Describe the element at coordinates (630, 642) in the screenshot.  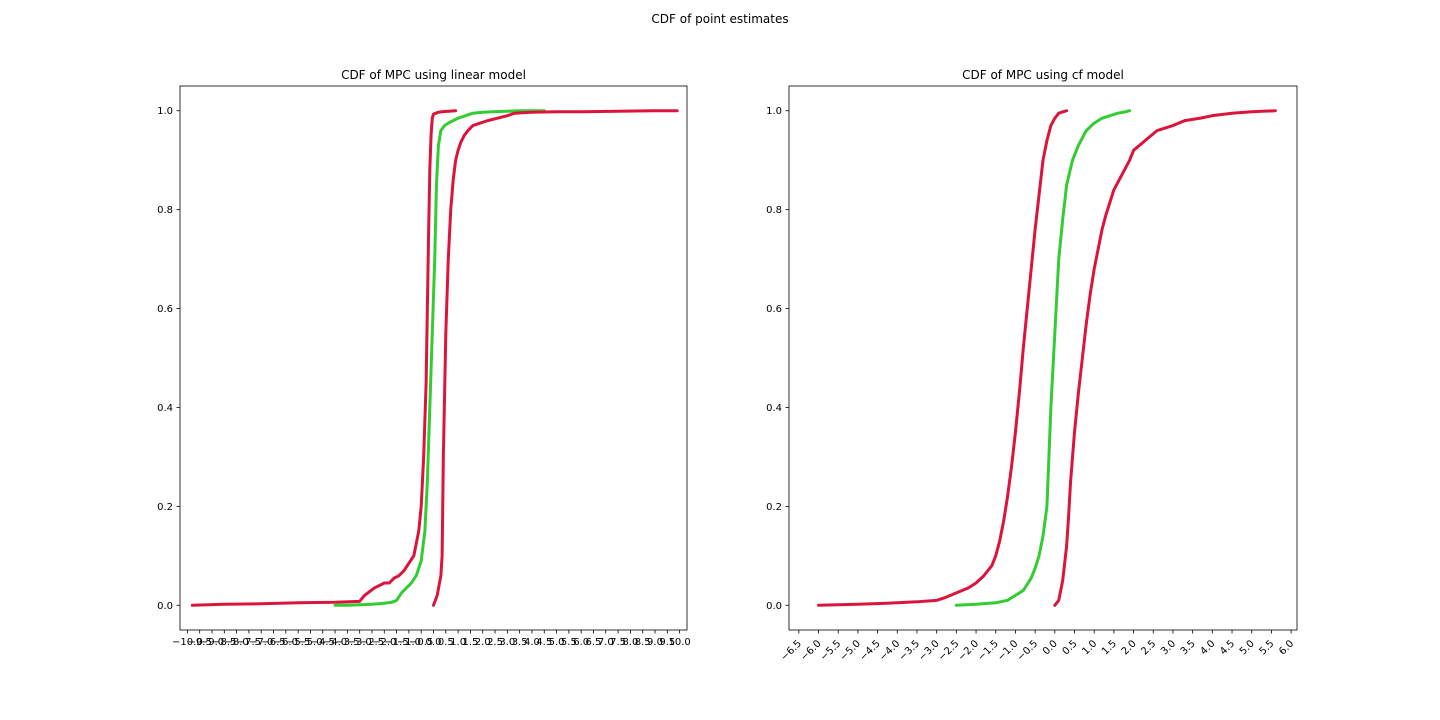
I see `x-tick-label: 8.0` at that location.